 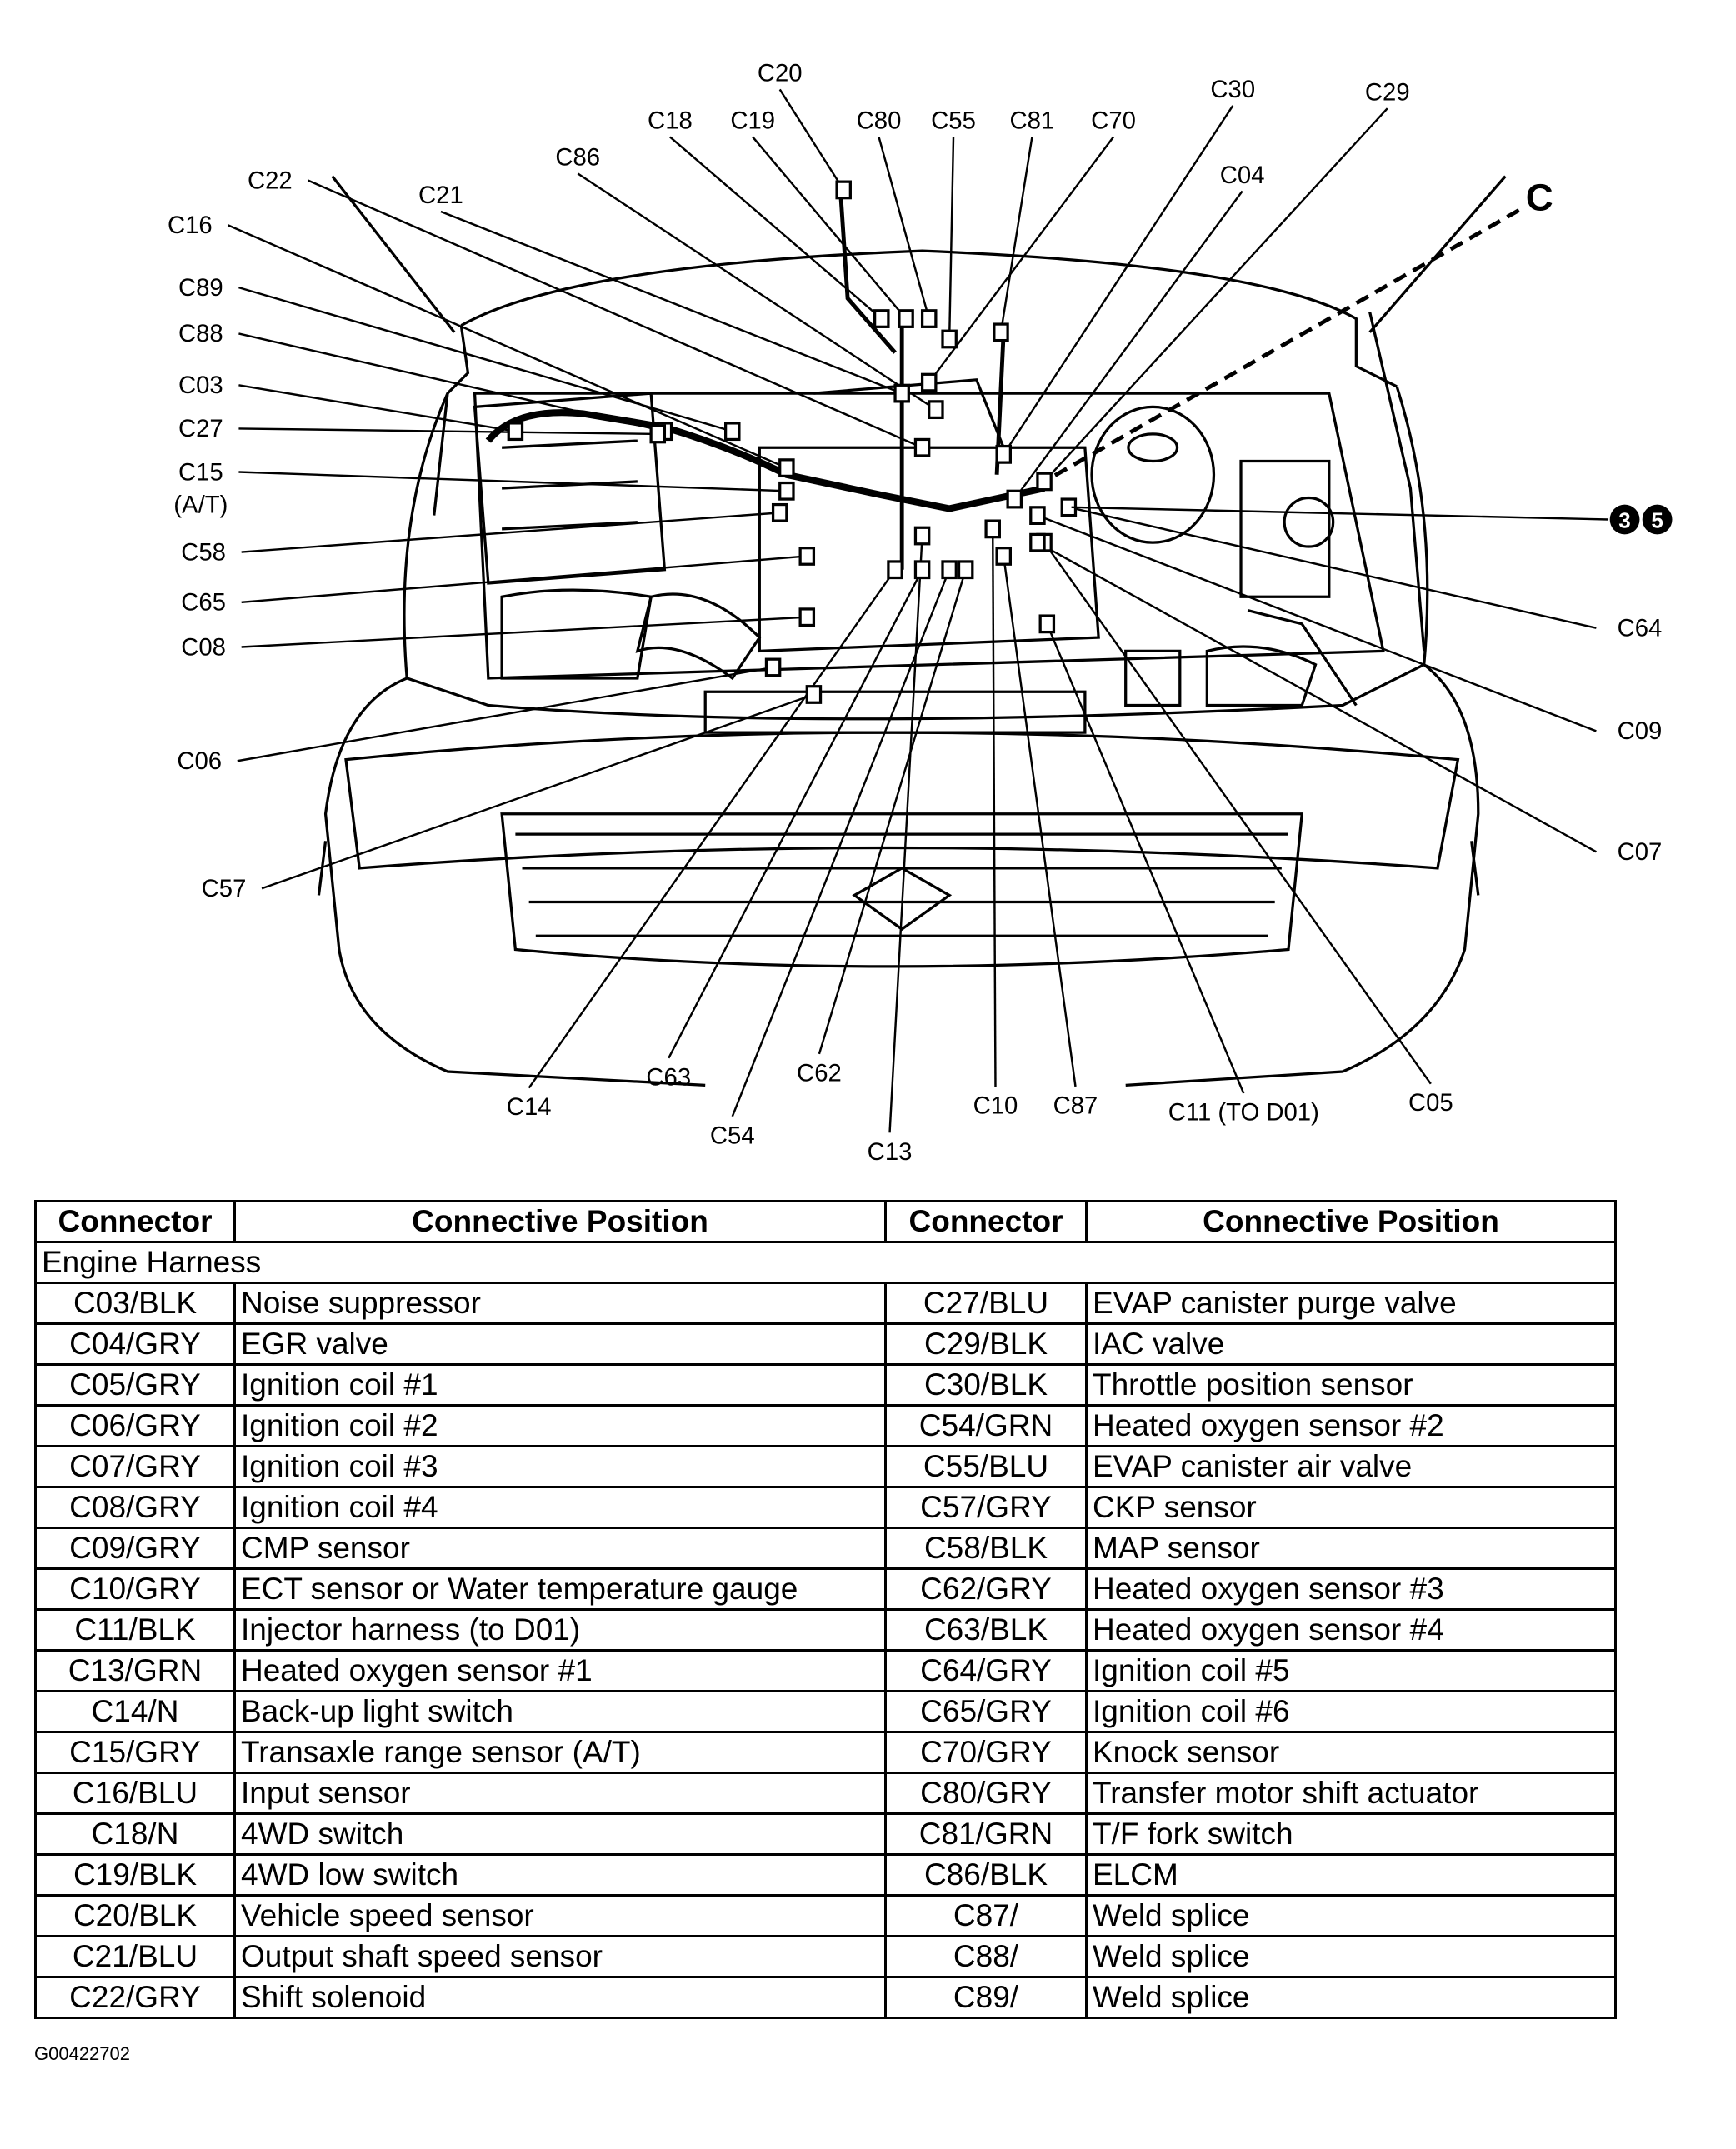 What do you see at coordinates (135, 1956) in the screenshot?
I see `cell-connector: C21/BLU` at bounding box center [135, 1956].